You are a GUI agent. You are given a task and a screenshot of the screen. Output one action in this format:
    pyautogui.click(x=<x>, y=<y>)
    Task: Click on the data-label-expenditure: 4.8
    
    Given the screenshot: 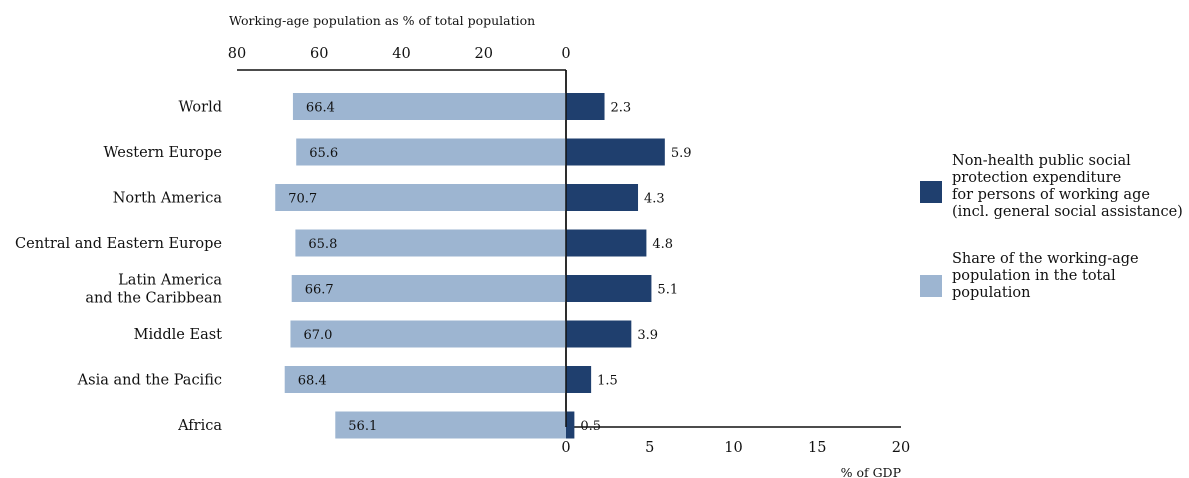 What is the action you would take?
    pyautogui.click(x=662, y=244)
    